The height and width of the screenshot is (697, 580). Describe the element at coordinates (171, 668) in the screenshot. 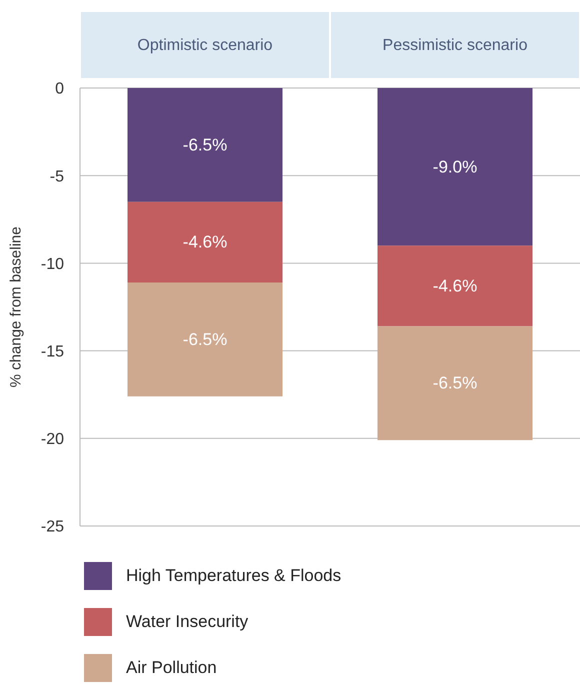

I see `legend-label: Air Pollution` at that location.